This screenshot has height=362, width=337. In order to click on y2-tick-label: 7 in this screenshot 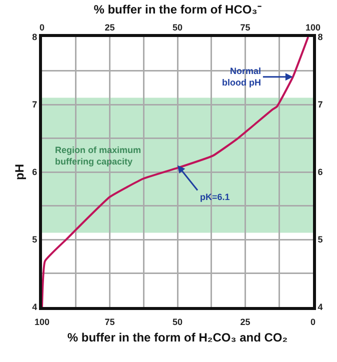, I will do `click(320, 105)`.